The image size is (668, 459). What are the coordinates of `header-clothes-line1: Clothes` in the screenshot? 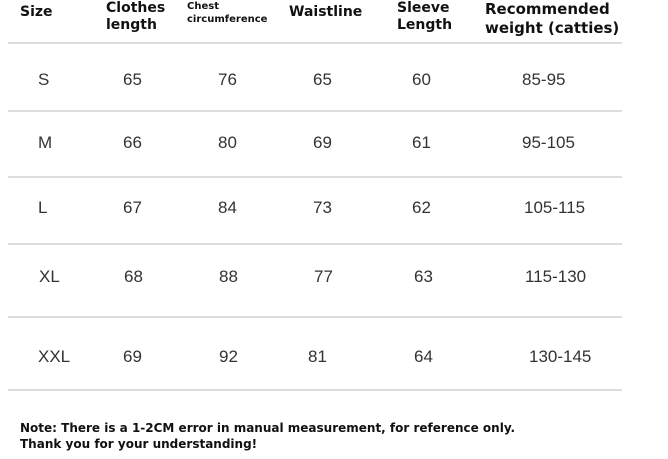 It's located at (136, 8).